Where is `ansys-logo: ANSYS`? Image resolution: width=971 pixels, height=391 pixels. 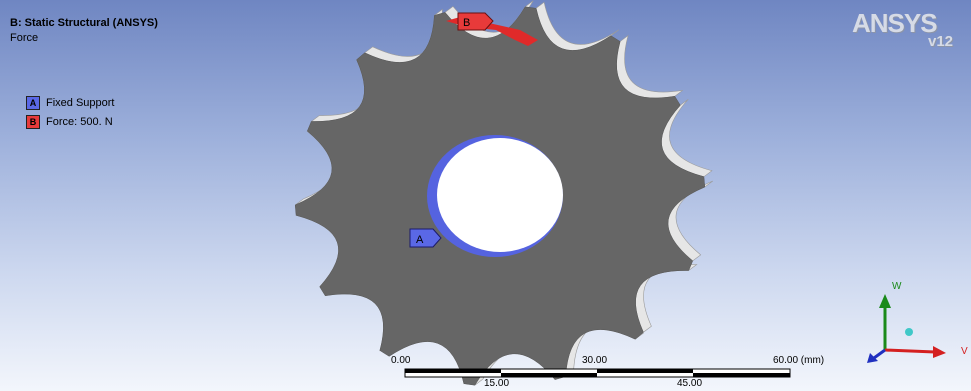 ansys-logo: ANSYS is located at coordinates (895, 23).